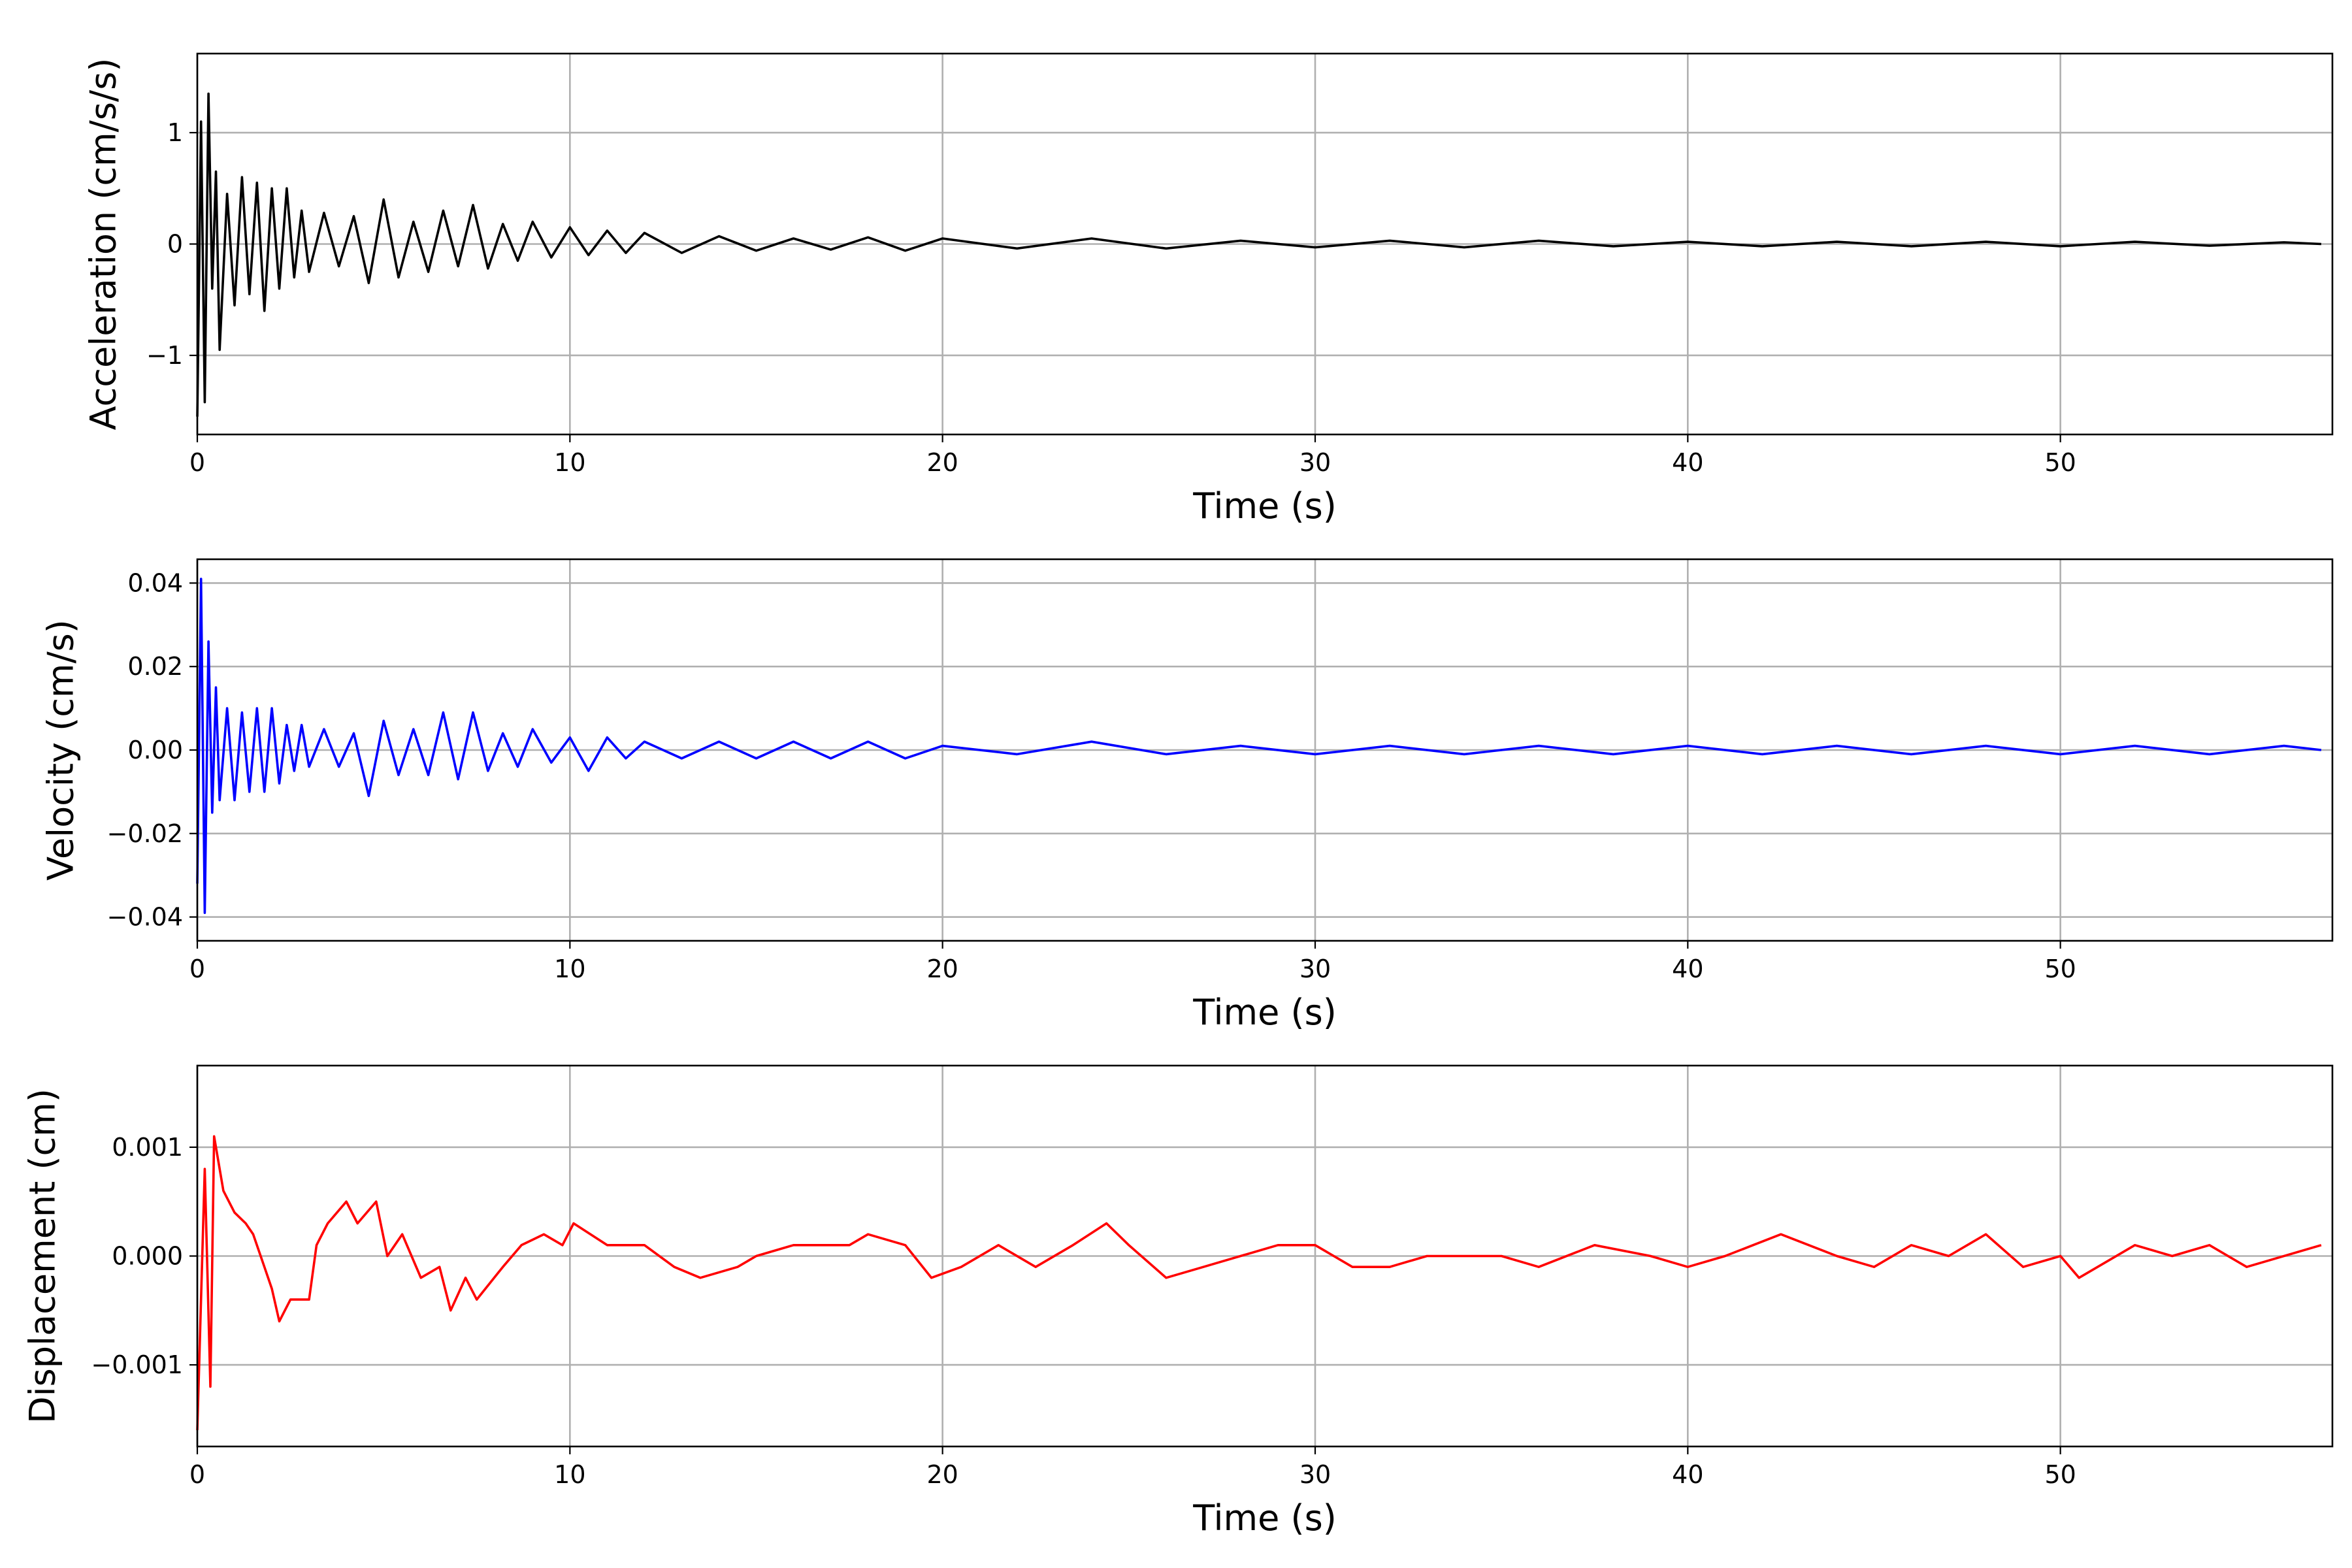  I want to click on y-axis-label: Velocity (cm/s), so click(61, 750).